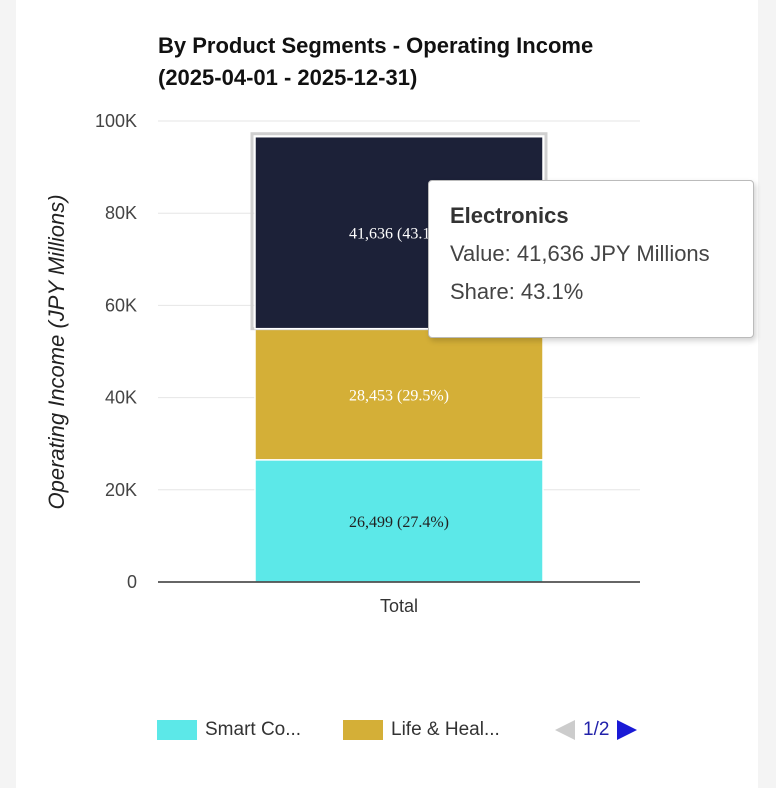 The image size is (776, 788). I want to click on chart-title-main: By Product Segments - Operating Income, so click(376, 45).